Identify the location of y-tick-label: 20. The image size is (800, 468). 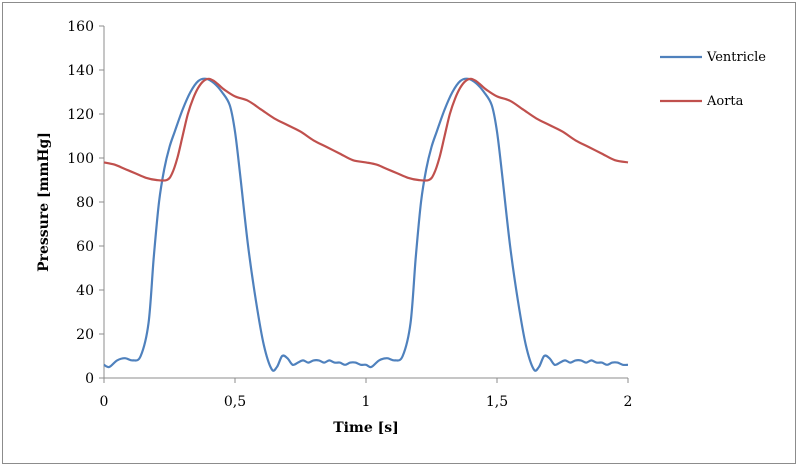
(85, 335).